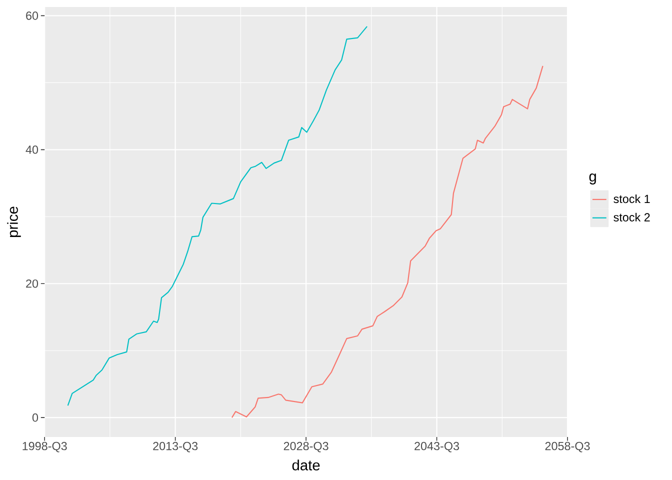 This screenshot has height=480, width=672. I want to click on x-axis-title: date, so click(306, 465).